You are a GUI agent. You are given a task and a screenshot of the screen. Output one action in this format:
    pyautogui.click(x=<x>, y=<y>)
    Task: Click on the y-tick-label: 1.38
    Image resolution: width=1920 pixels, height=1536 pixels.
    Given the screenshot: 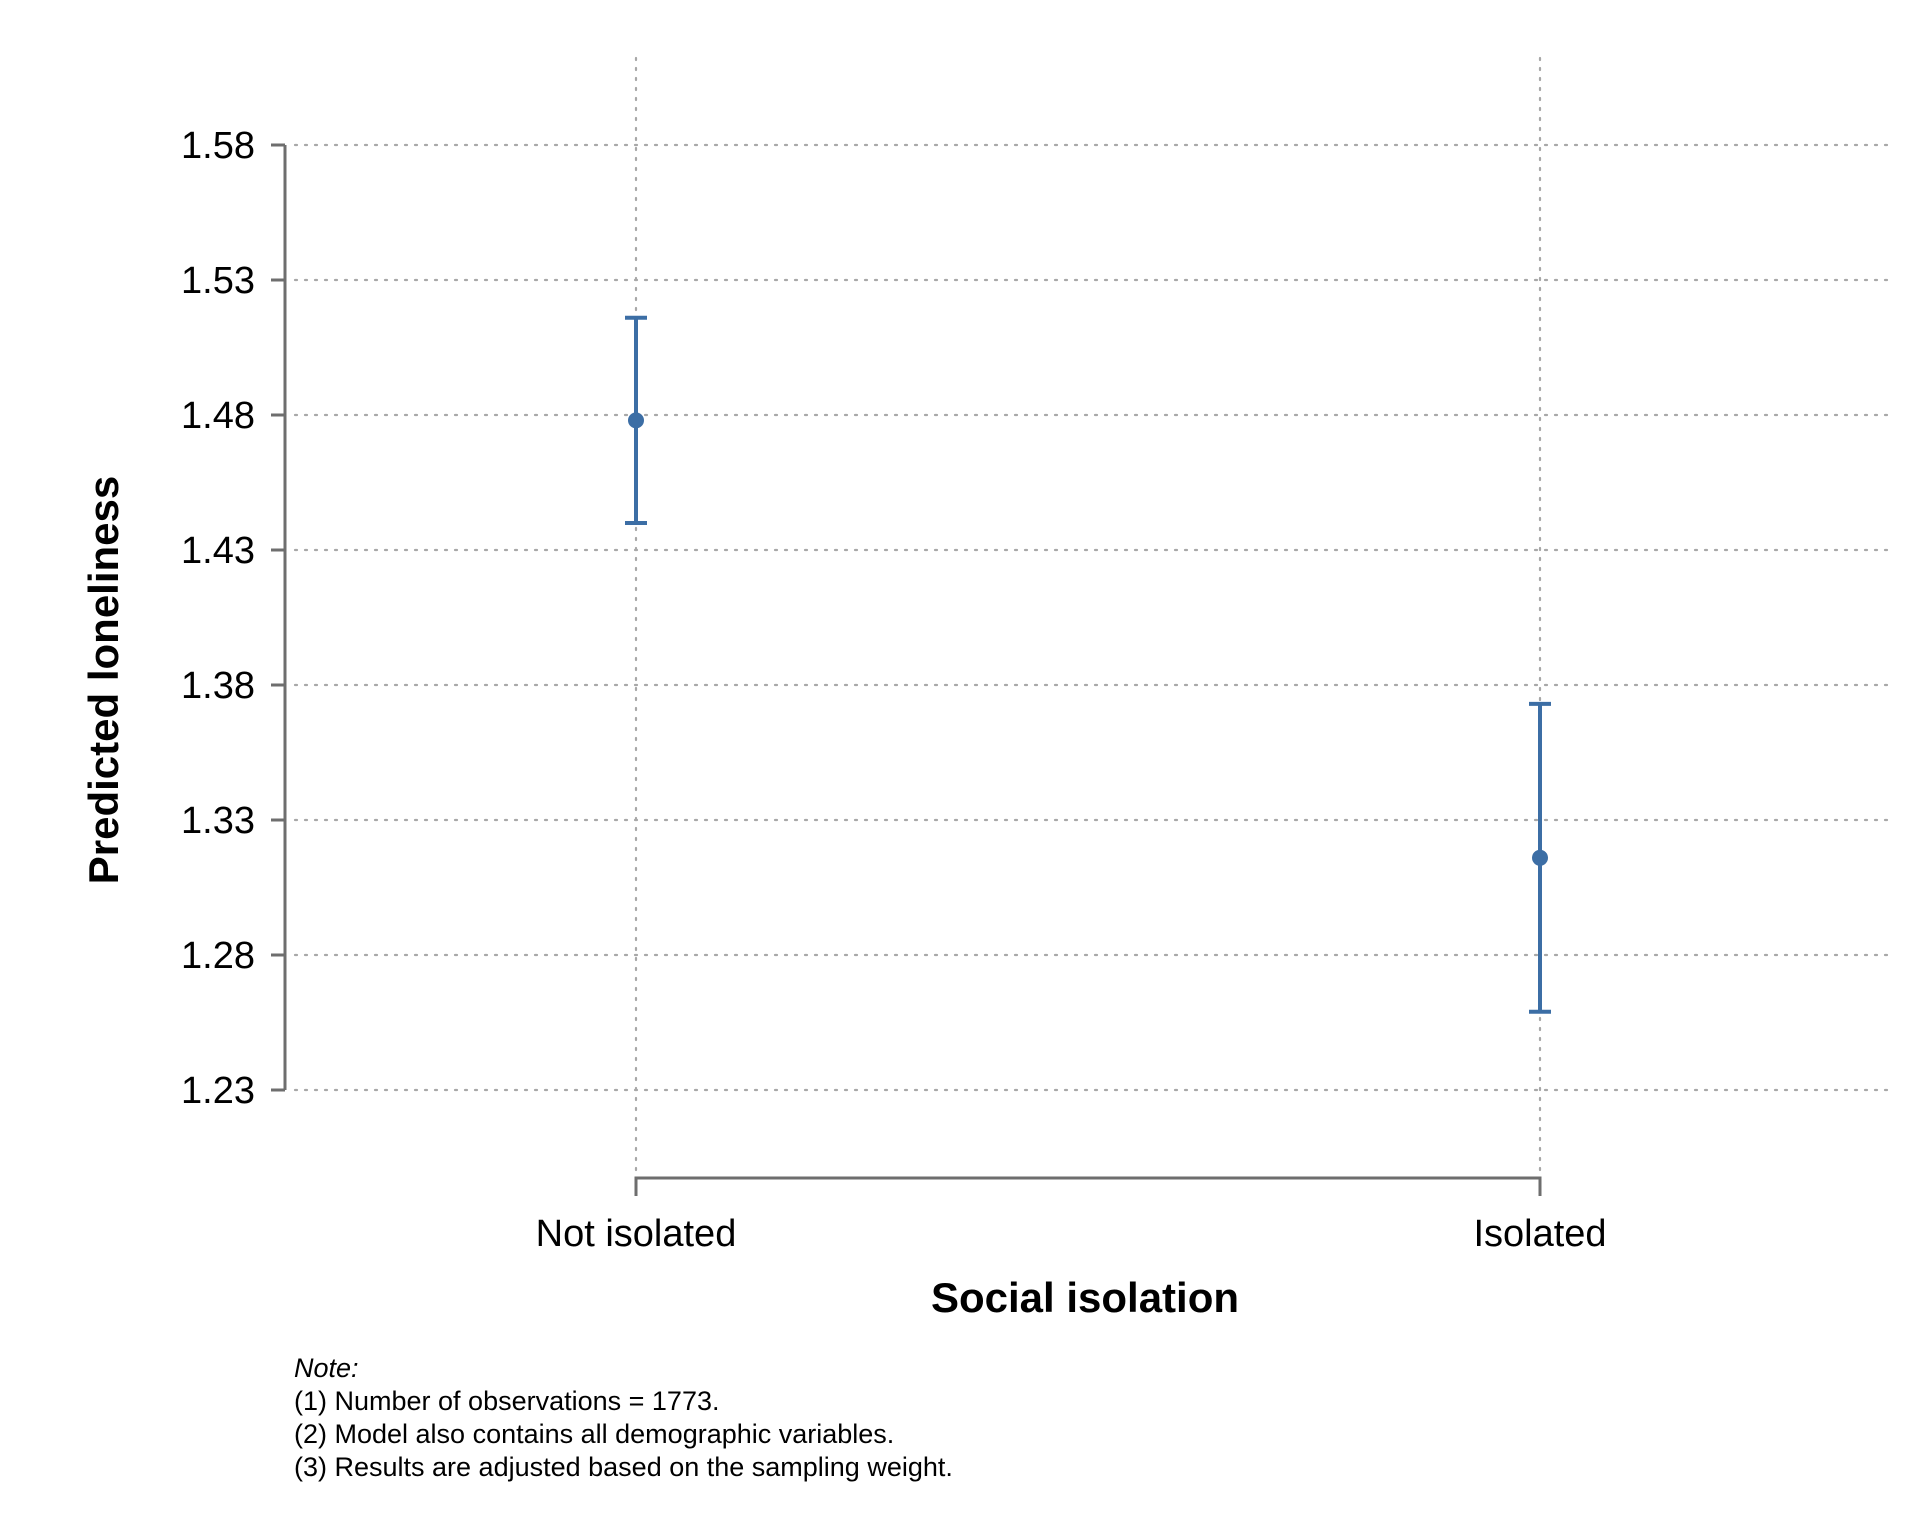 What is the action you would take?
    pyautogui.click(x=218, y=686)
    